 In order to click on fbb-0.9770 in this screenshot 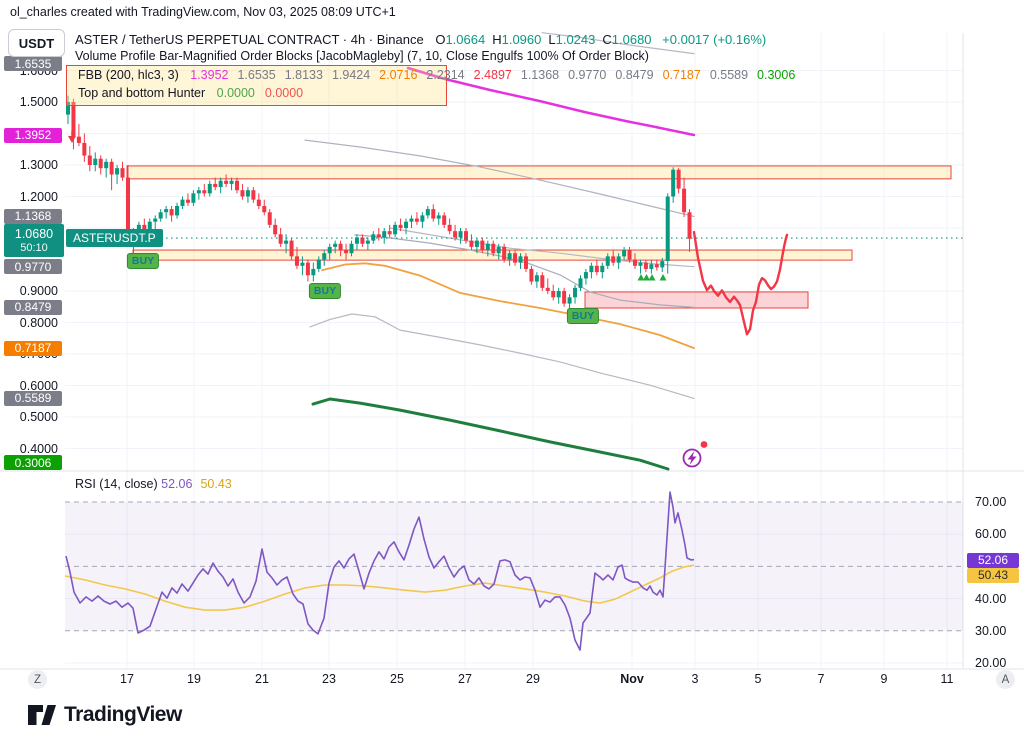, I will do `click(542, 247)`.